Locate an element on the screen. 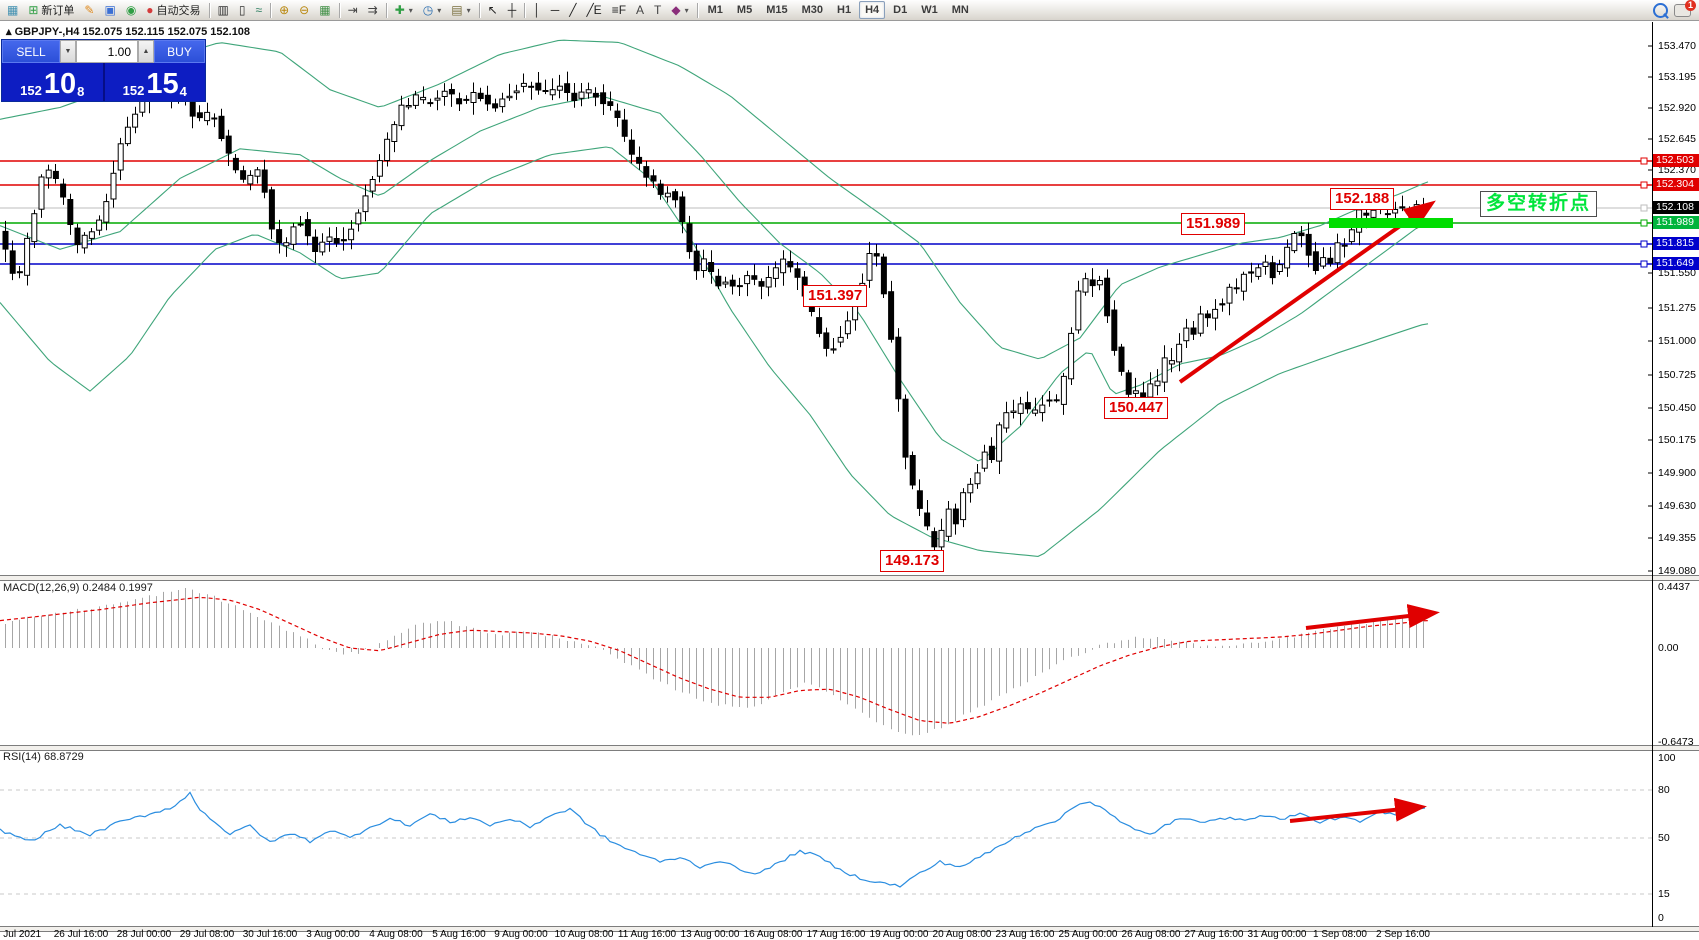 Image resolution: width=1699 pixels, height=940 pixels. timeframe-m1: M1 is located at coordinates (715, 10).